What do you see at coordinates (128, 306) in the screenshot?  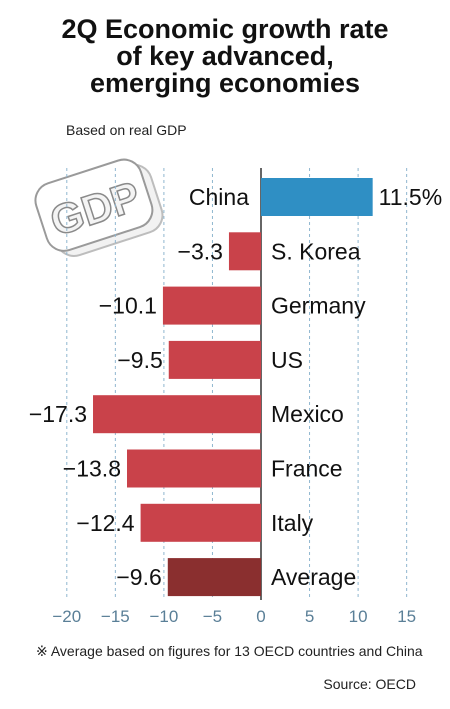 I see `value-label: −10.1` at bounding box center [128, 306].